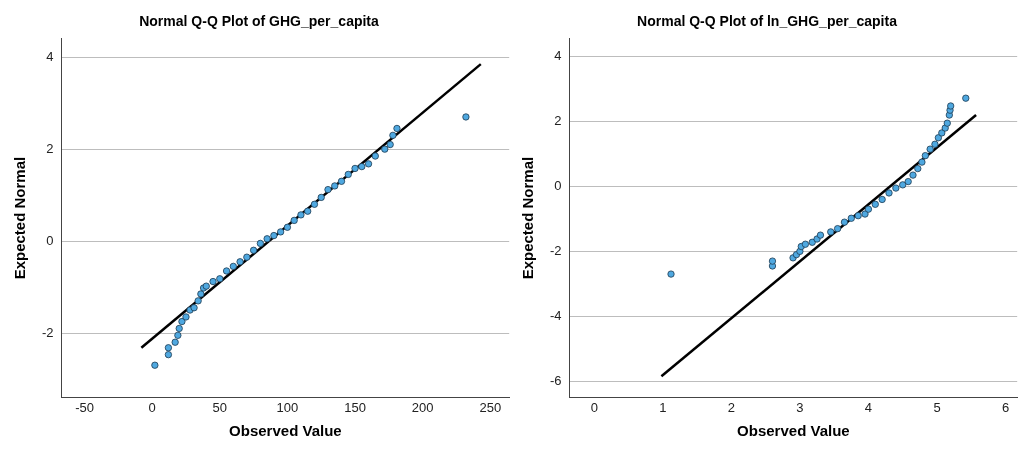 This screenshot has height=453, width=1030. Describe the element at coordinates (1005, 407) in the screenshot. I see `x-tick-label: 6` at that location.